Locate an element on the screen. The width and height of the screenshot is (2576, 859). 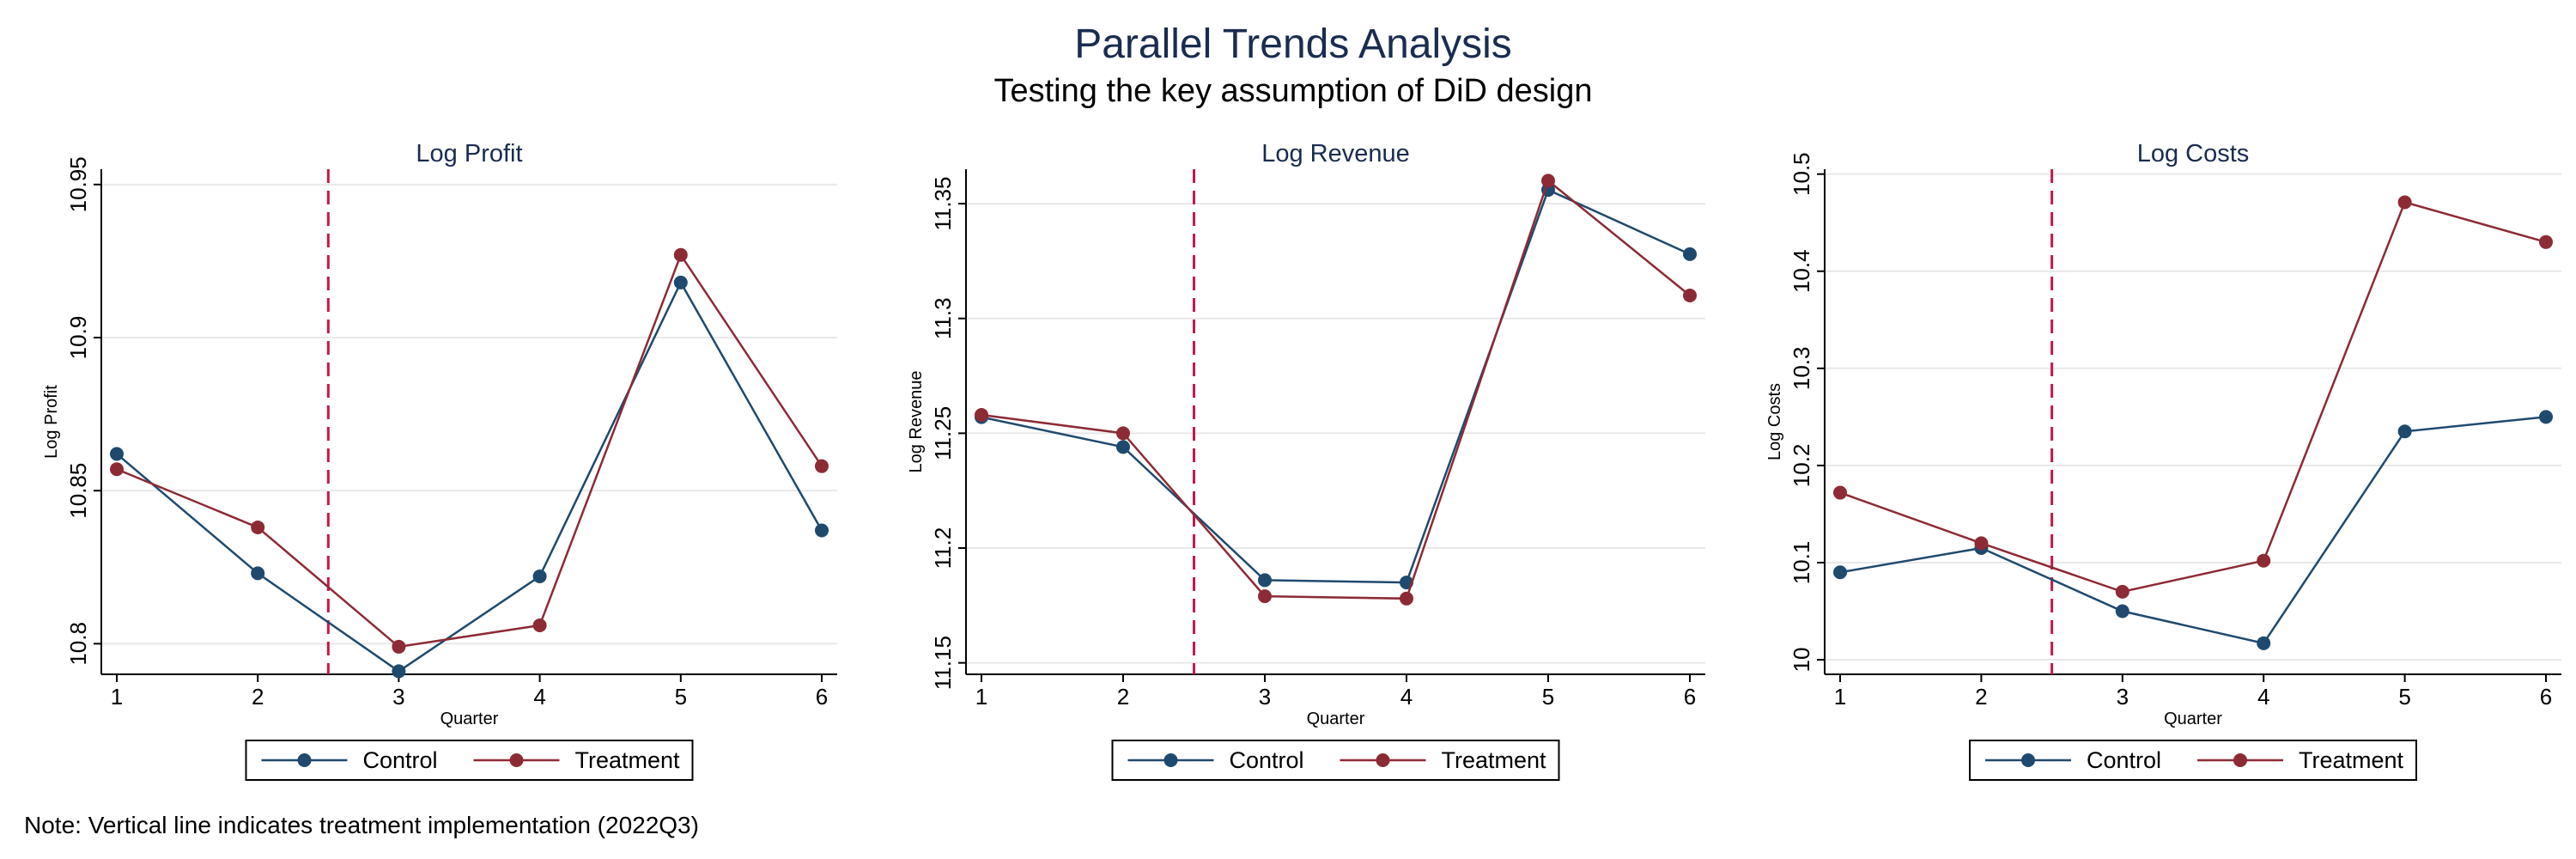
y-axis-label: Log Costs is located at coordinates (1775, 421).